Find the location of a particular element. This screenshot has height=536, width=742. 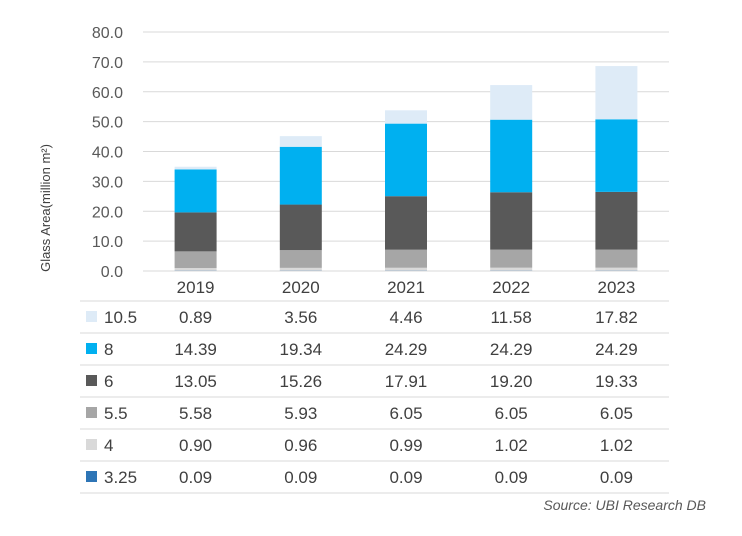

table-cell: 13.05 is located at coordinates (195, 381).